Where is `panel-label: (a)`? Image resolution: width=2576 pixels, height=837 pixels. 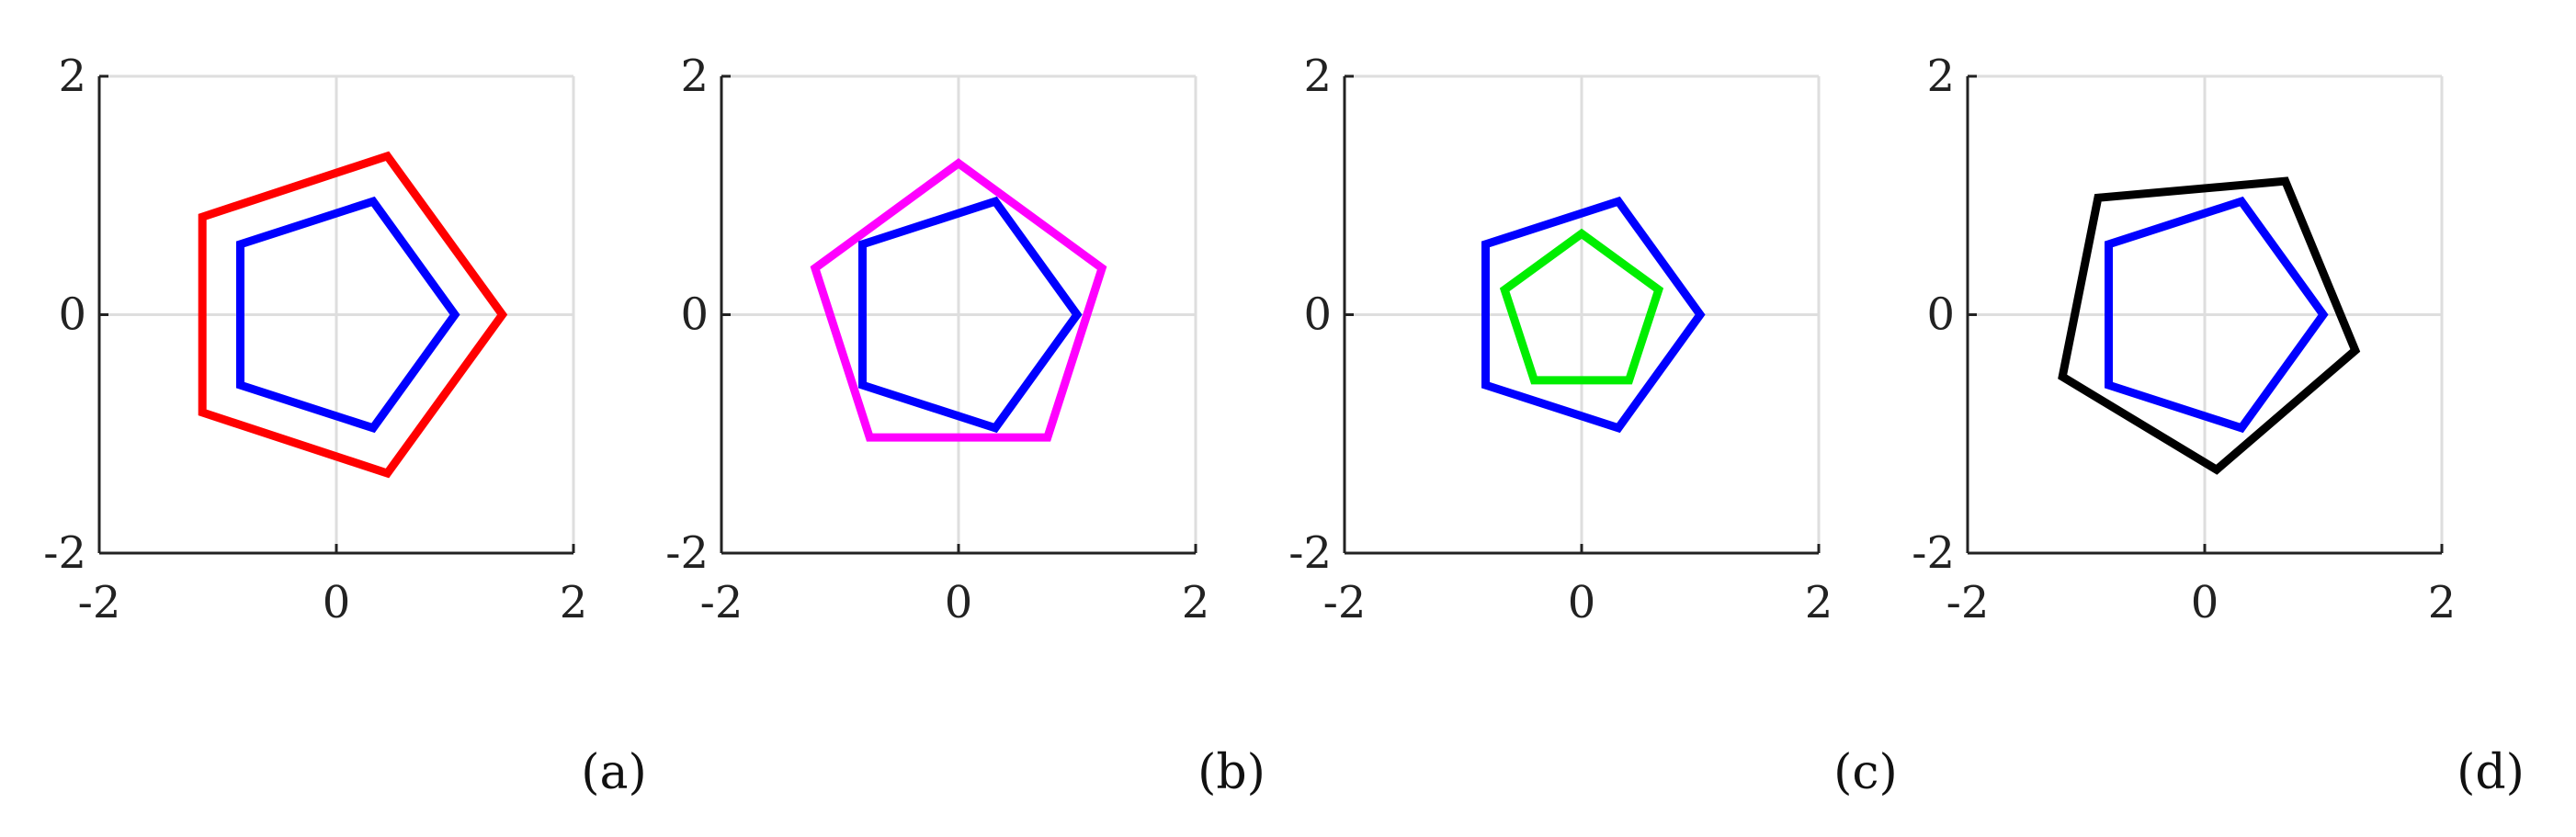
panel-label: (a) is located at coordinates (614, 772).